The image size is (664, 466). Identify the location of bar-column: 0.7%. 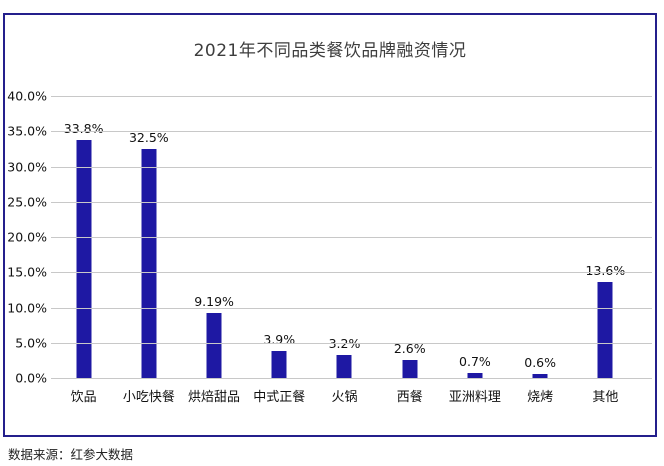
(474, 237).